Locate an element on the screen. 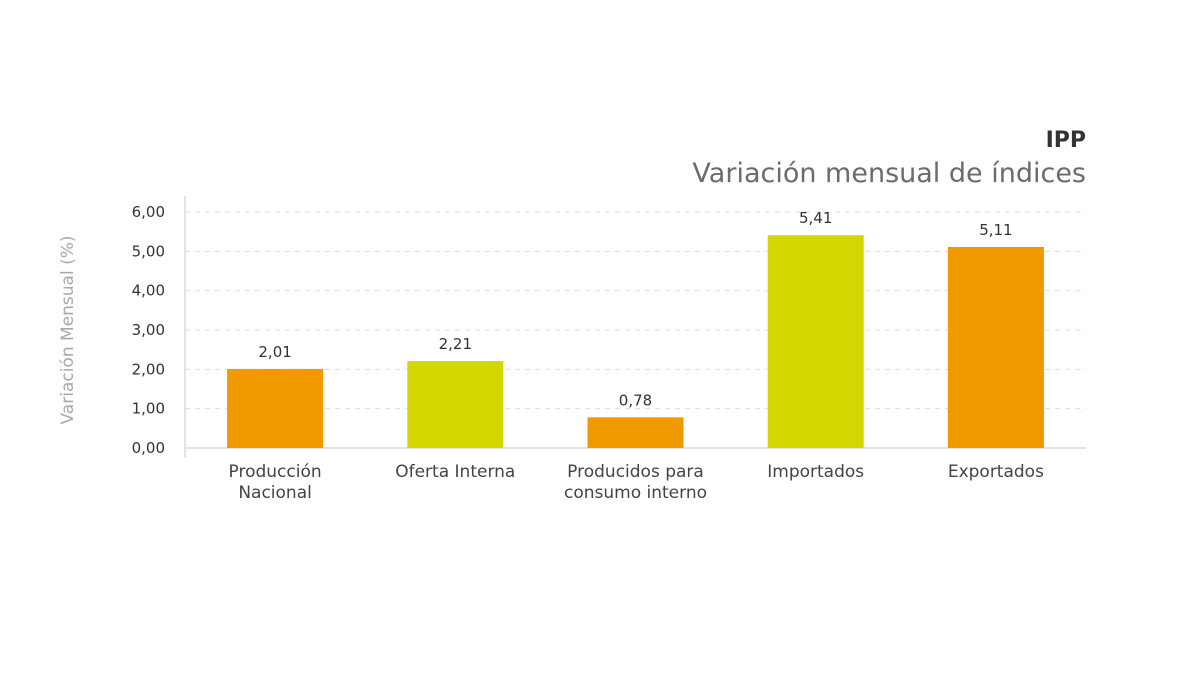  y-axis-title: Variación Mensual (%) is located at coordinates (68, 329).